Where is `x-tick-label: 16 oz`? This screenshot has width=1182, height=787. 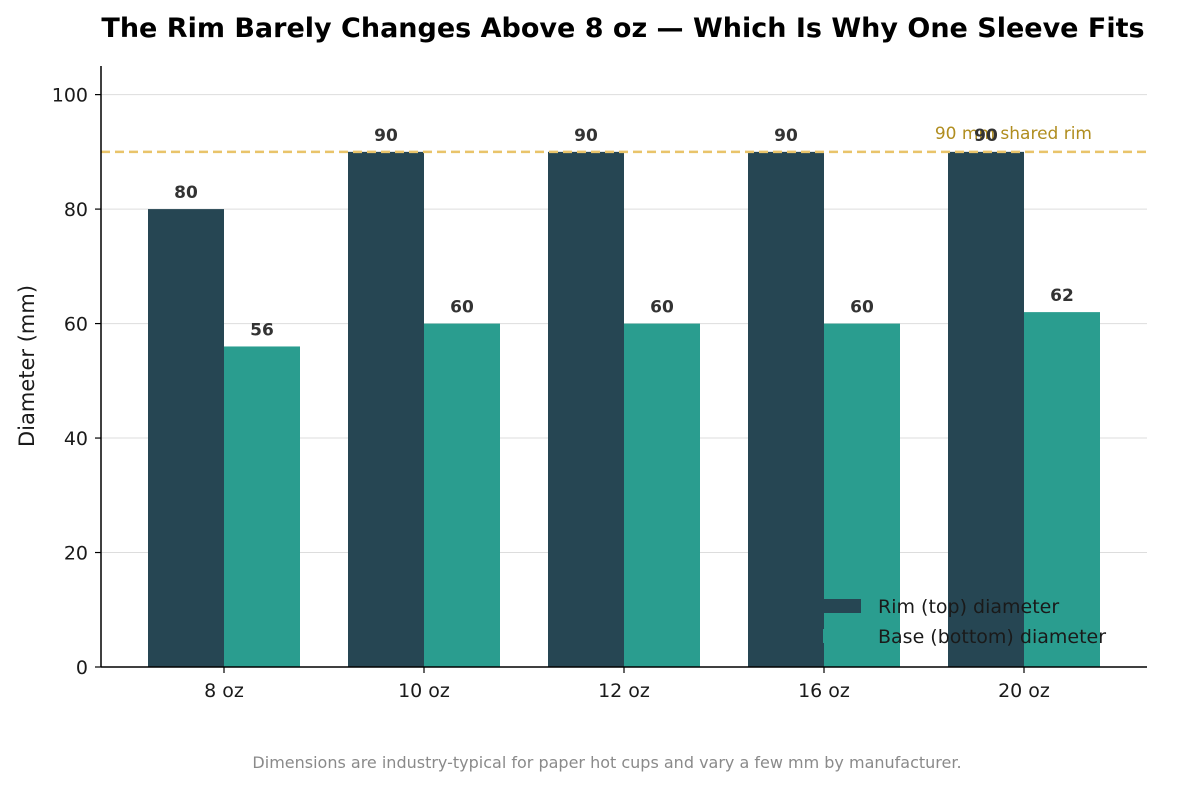 x-tick-label: 16 oz is located at coordinates (824, 691).